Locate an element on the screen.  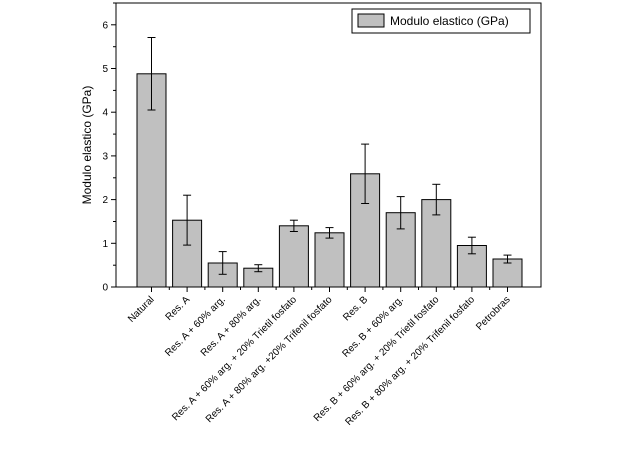
x-tick-label: Res. A + 80% arg. is located at coordinates (231, 326).